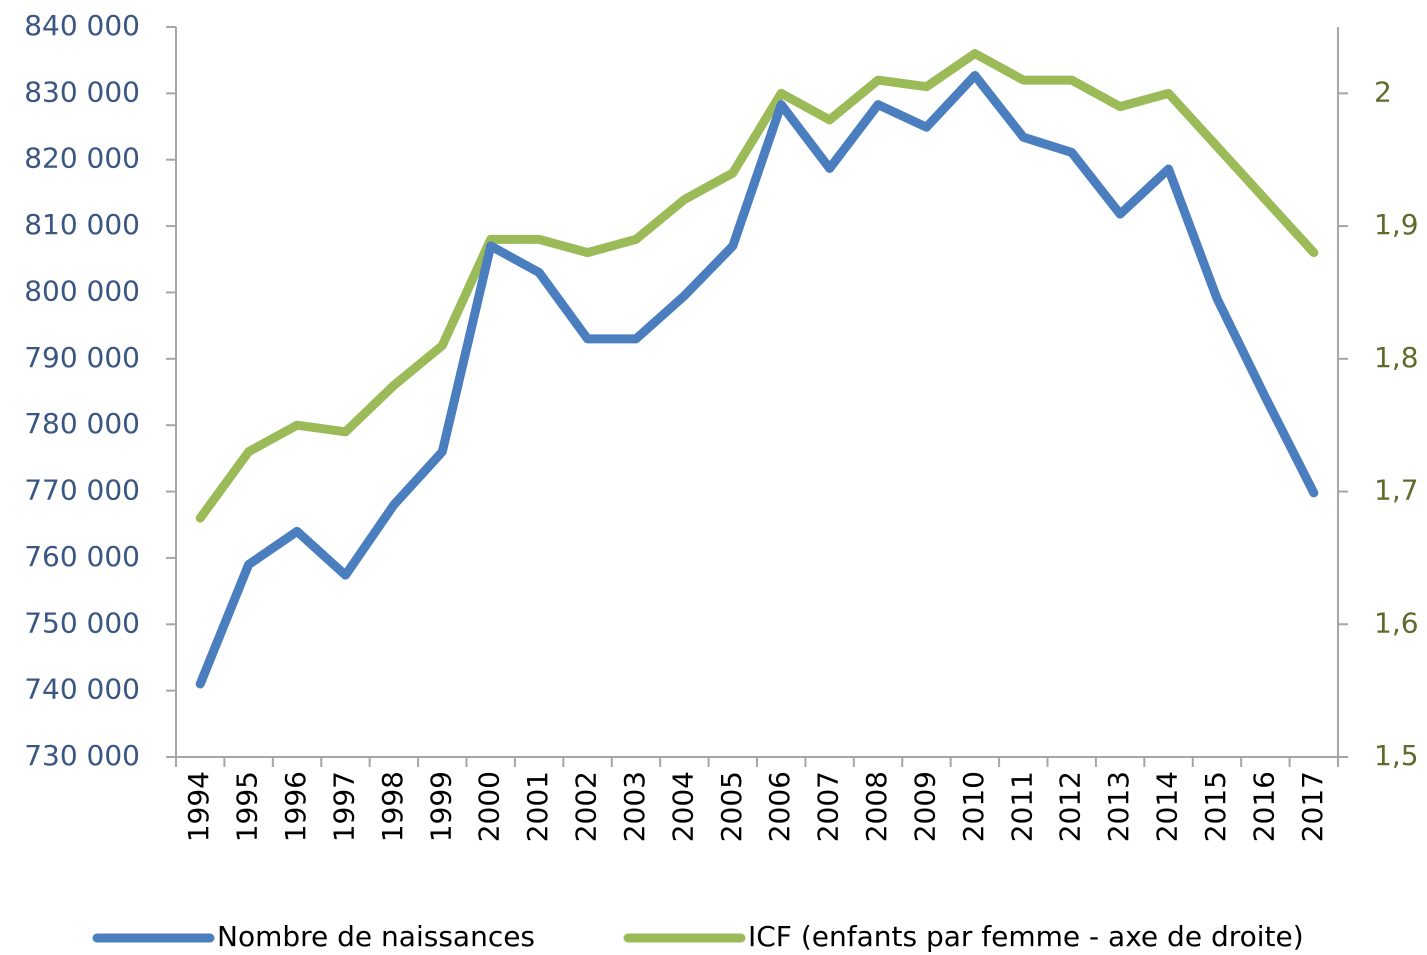 The width and height of the screenshot is (1427, 955). I want to click on x-tick-label: 2004, so click(682, 806).